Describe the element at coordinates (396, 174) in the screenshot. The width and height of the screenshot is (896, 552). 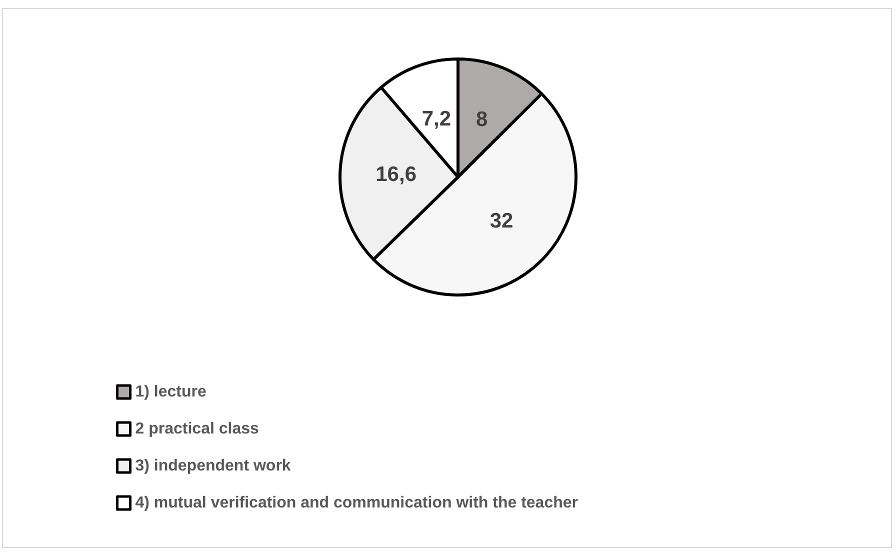
I see `data-label: 16,6` at that location.